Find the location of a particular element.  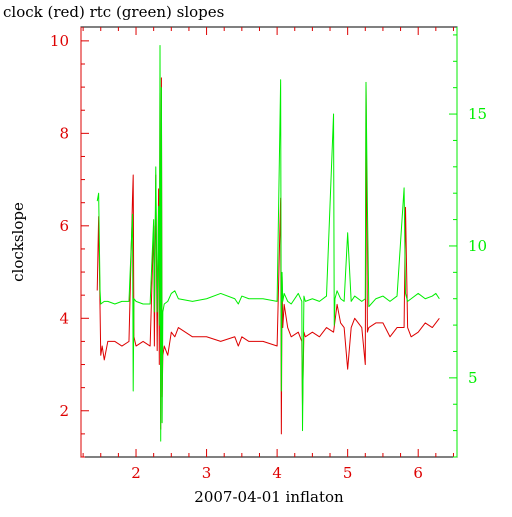

y-right-tick-label: 15 is located at coordinates (477, 114).